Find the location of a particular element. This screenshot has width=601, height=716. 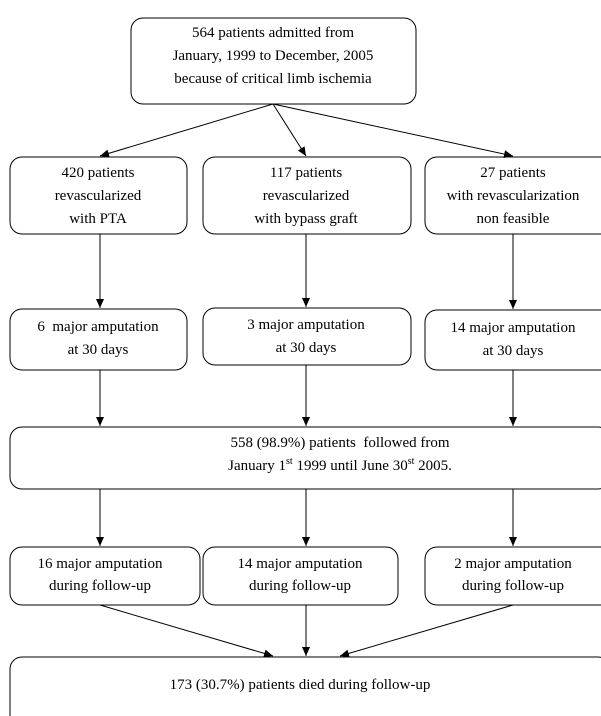

node-text: 420 patients is located at coordinates (98, 173).